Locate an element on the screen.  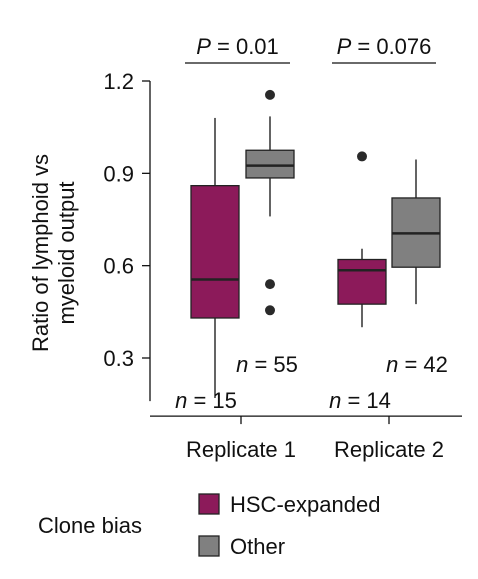
legend-label-1: Other is located at coordinates (257, 546).